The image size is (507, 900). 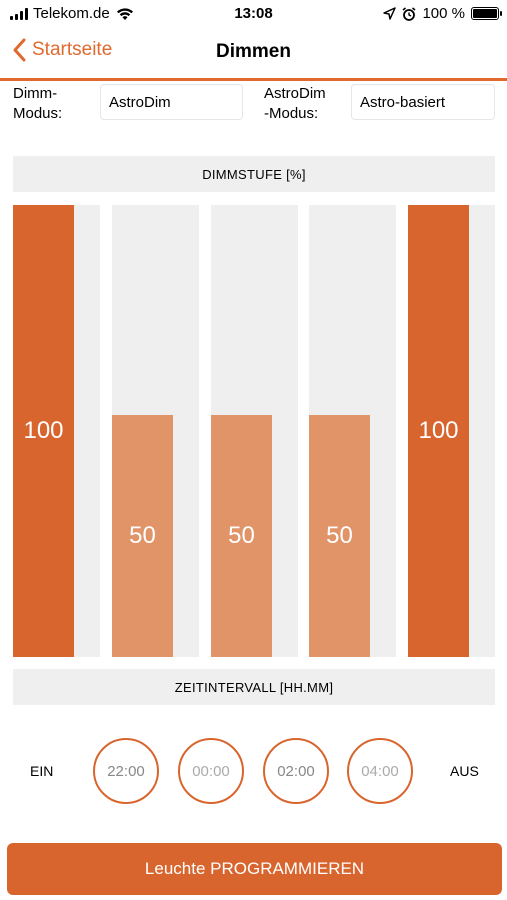 I want to click on page-title: Dimmen, so click(x=253, y=51).